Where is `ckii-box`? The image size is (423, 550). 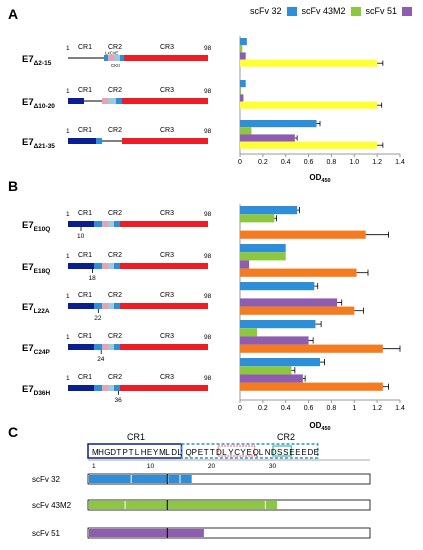 ckii-box is located at coordinates (282, 451).